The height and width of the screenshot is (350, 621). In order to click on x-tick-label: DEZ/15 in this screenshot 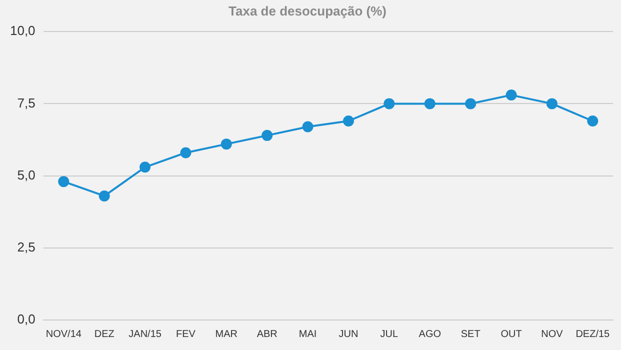, I will do `click(593, 334)`.